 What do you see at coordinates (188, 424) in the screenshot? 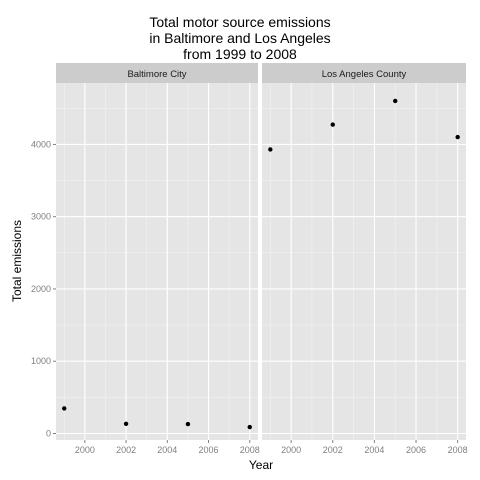
I see `data-point-baltimore-2005` at bounding box center [188, 424].